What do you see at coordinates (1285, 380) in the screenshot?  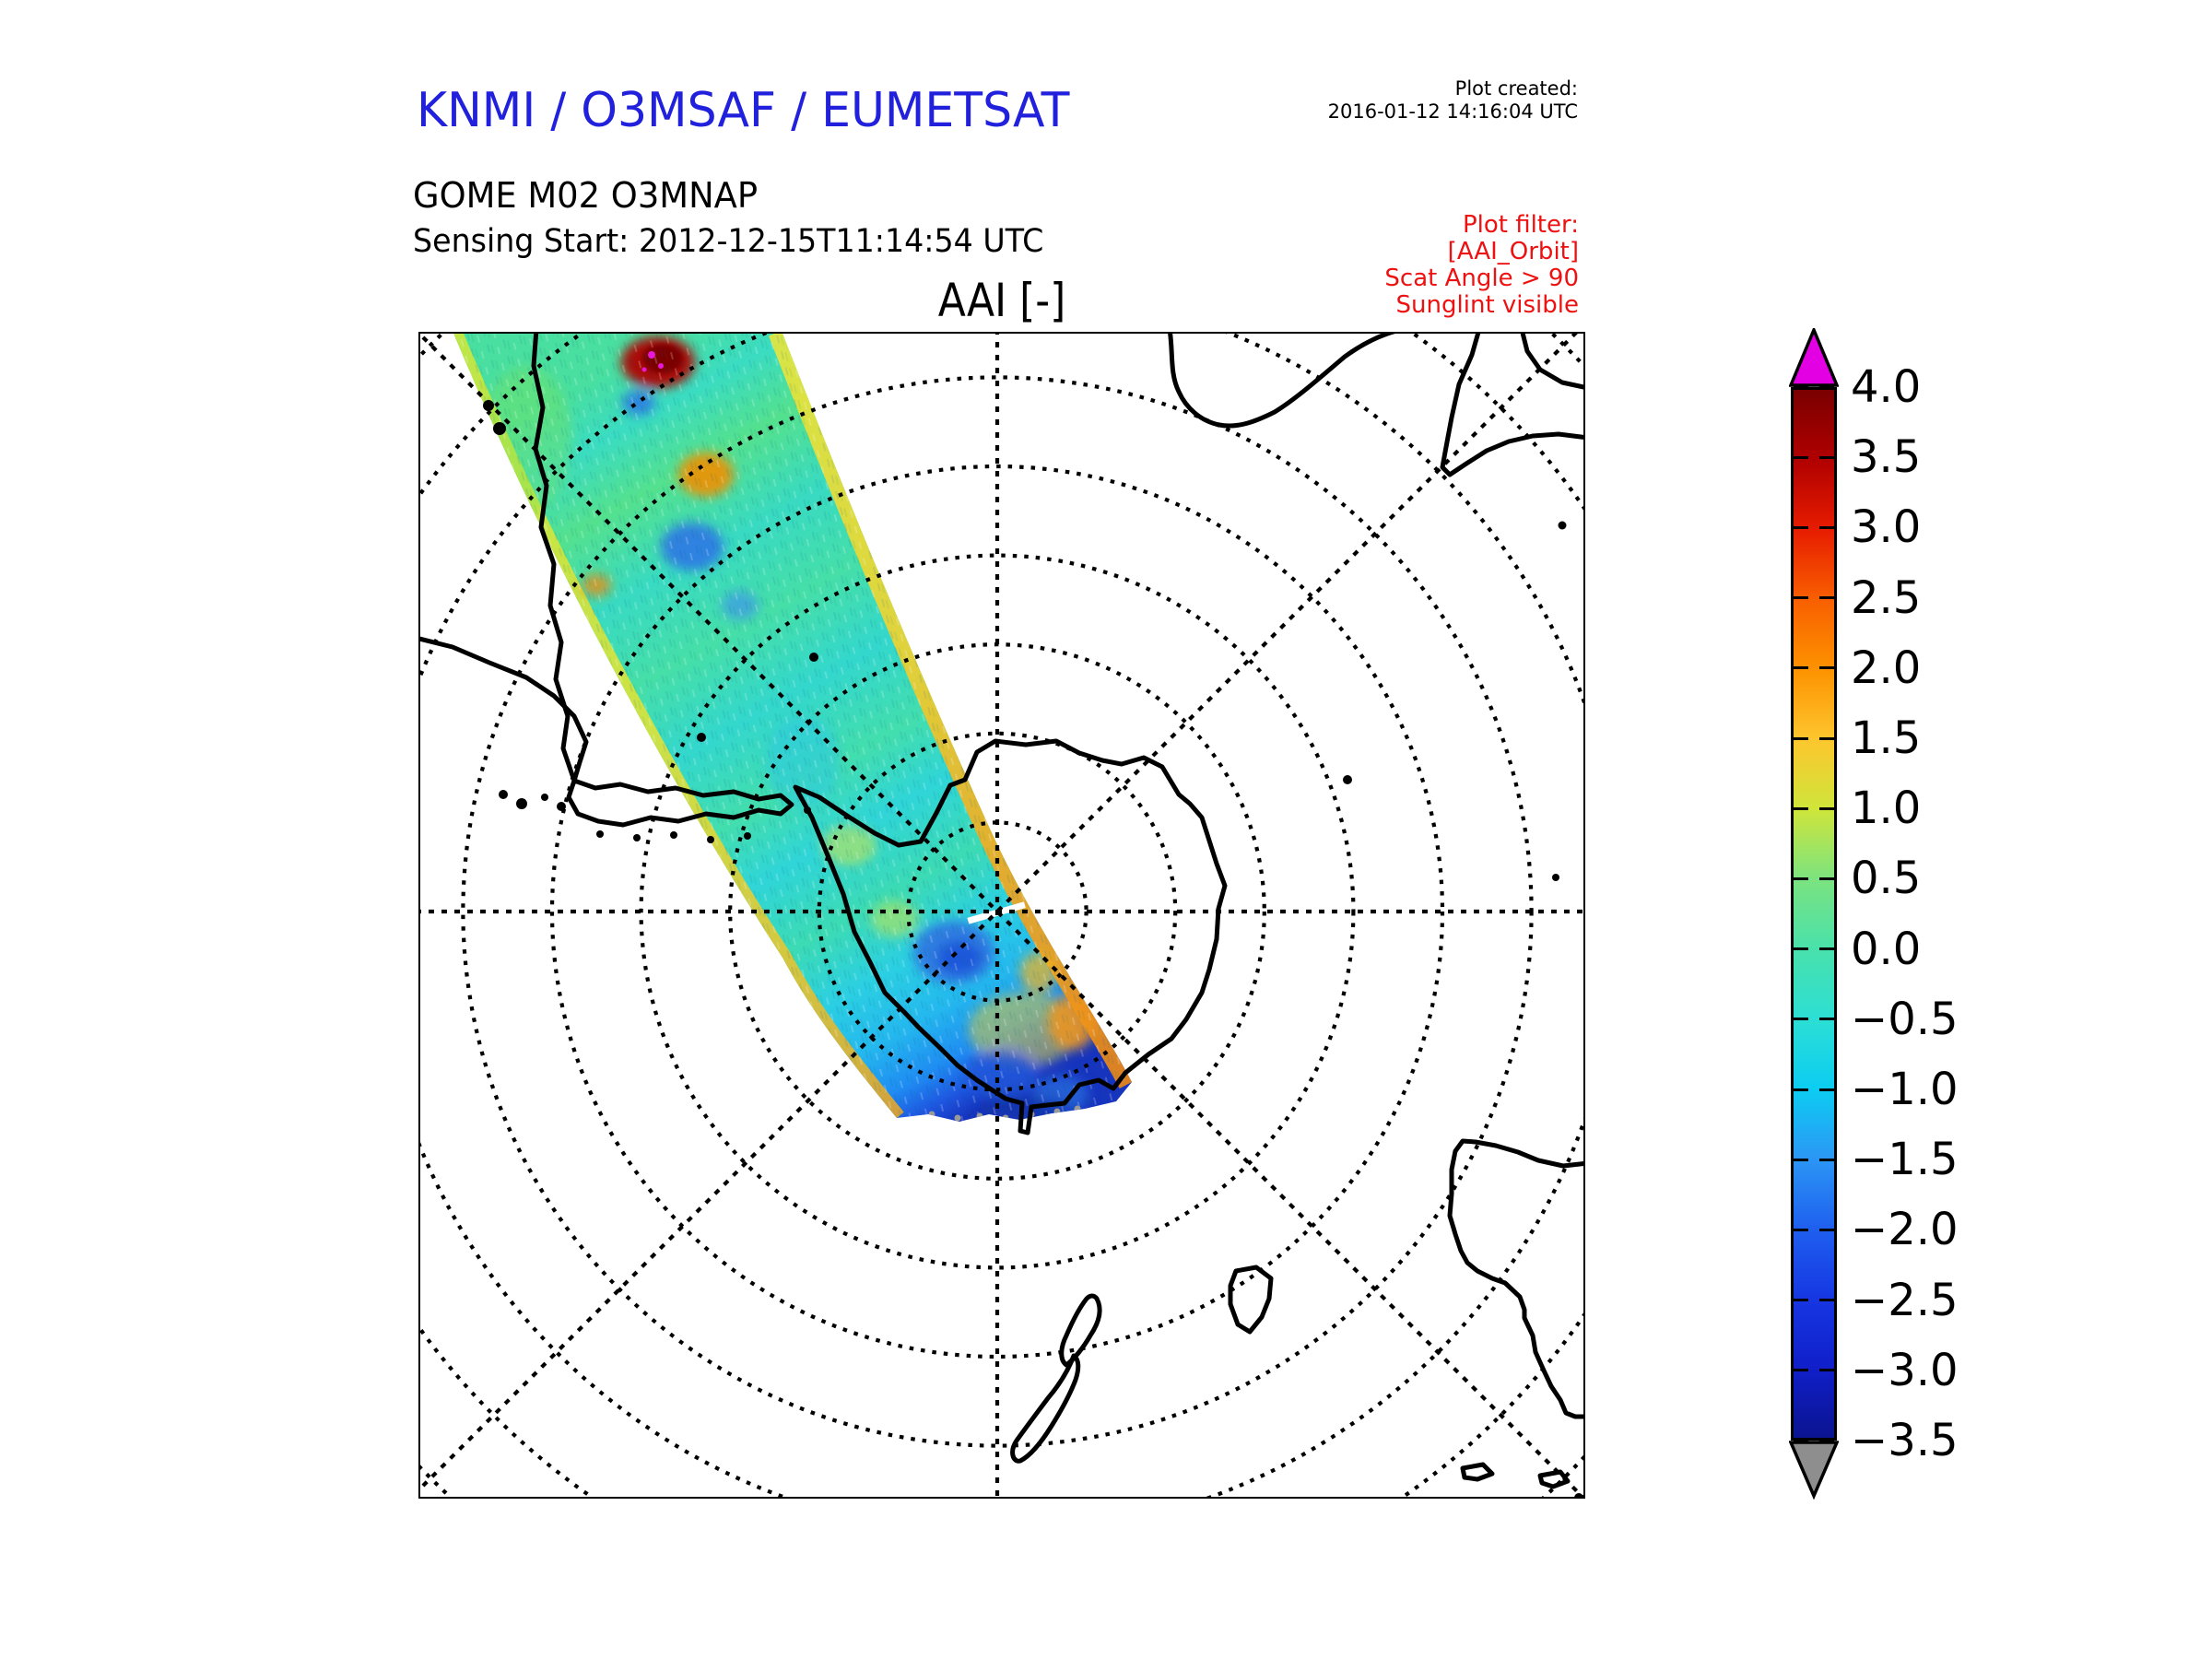 I see `coastline-africa` at bounding box center [1285, 380].